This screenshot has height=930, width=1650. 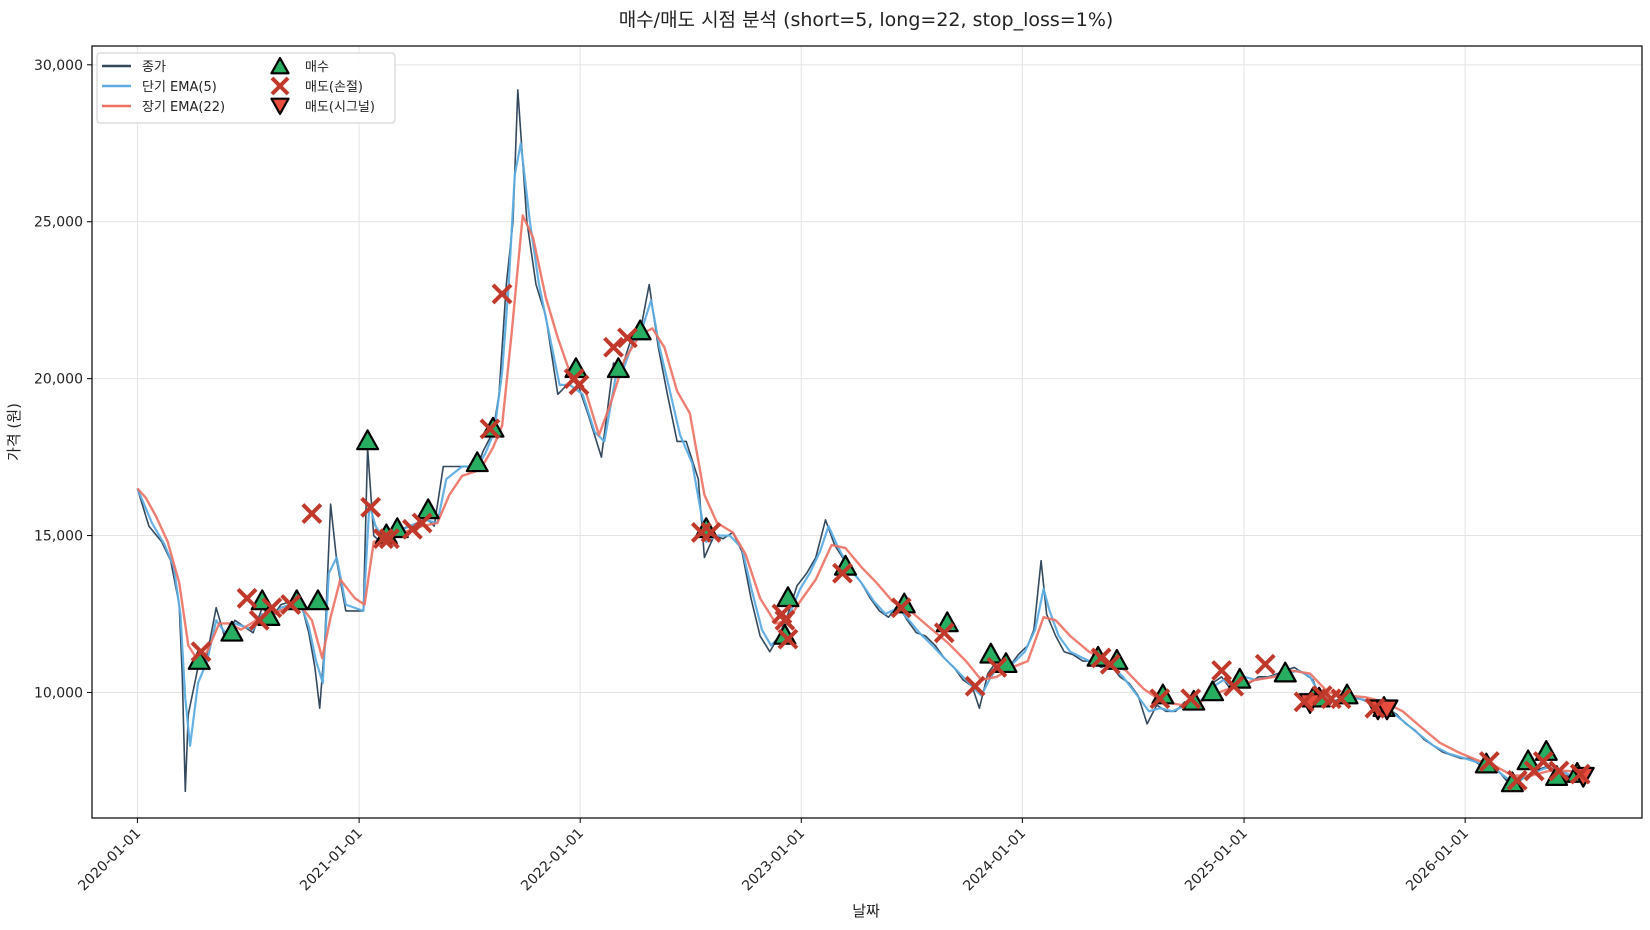 What do you see at coordinates (773, 860) in the screenshot?
I see `x-tick-label: 2023-01-01` at bounding box center [773, 860].